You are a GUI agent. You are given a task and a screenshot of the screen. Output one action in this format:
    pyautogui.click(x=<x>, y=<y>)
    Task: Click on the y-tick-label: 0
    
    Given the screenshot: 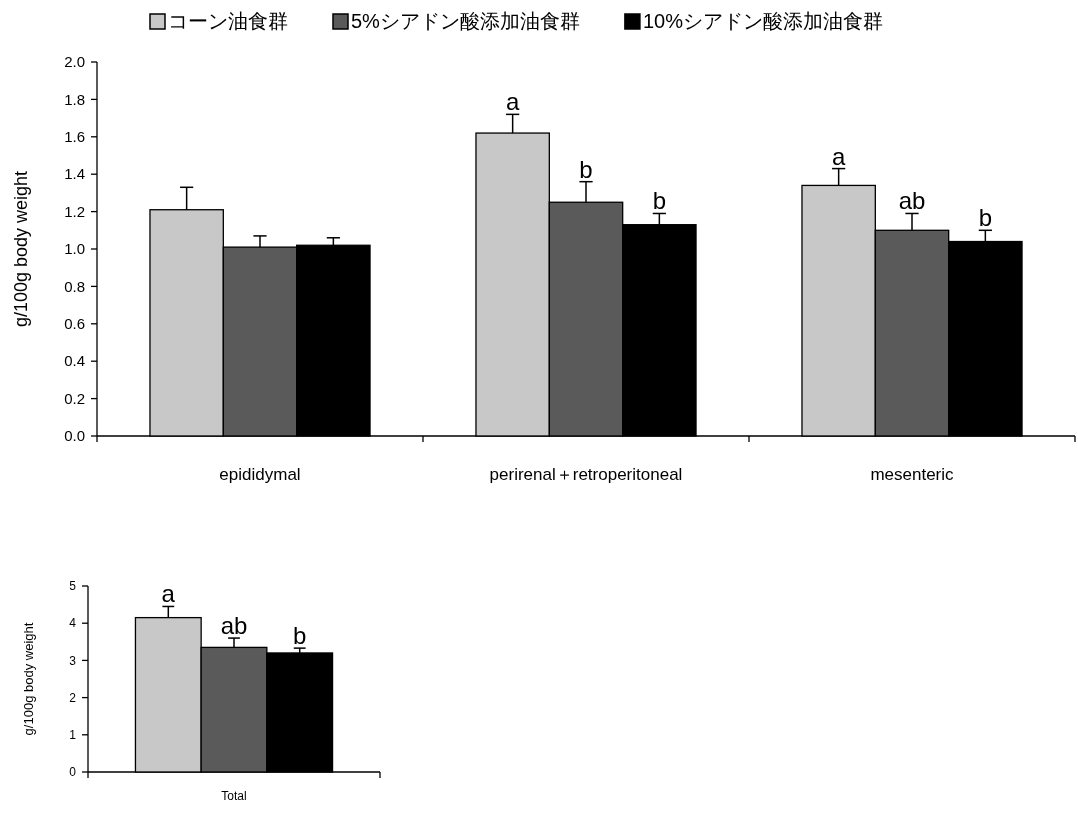 What is the action you would take?
    pyautogui.click(x=73, y=772)
    